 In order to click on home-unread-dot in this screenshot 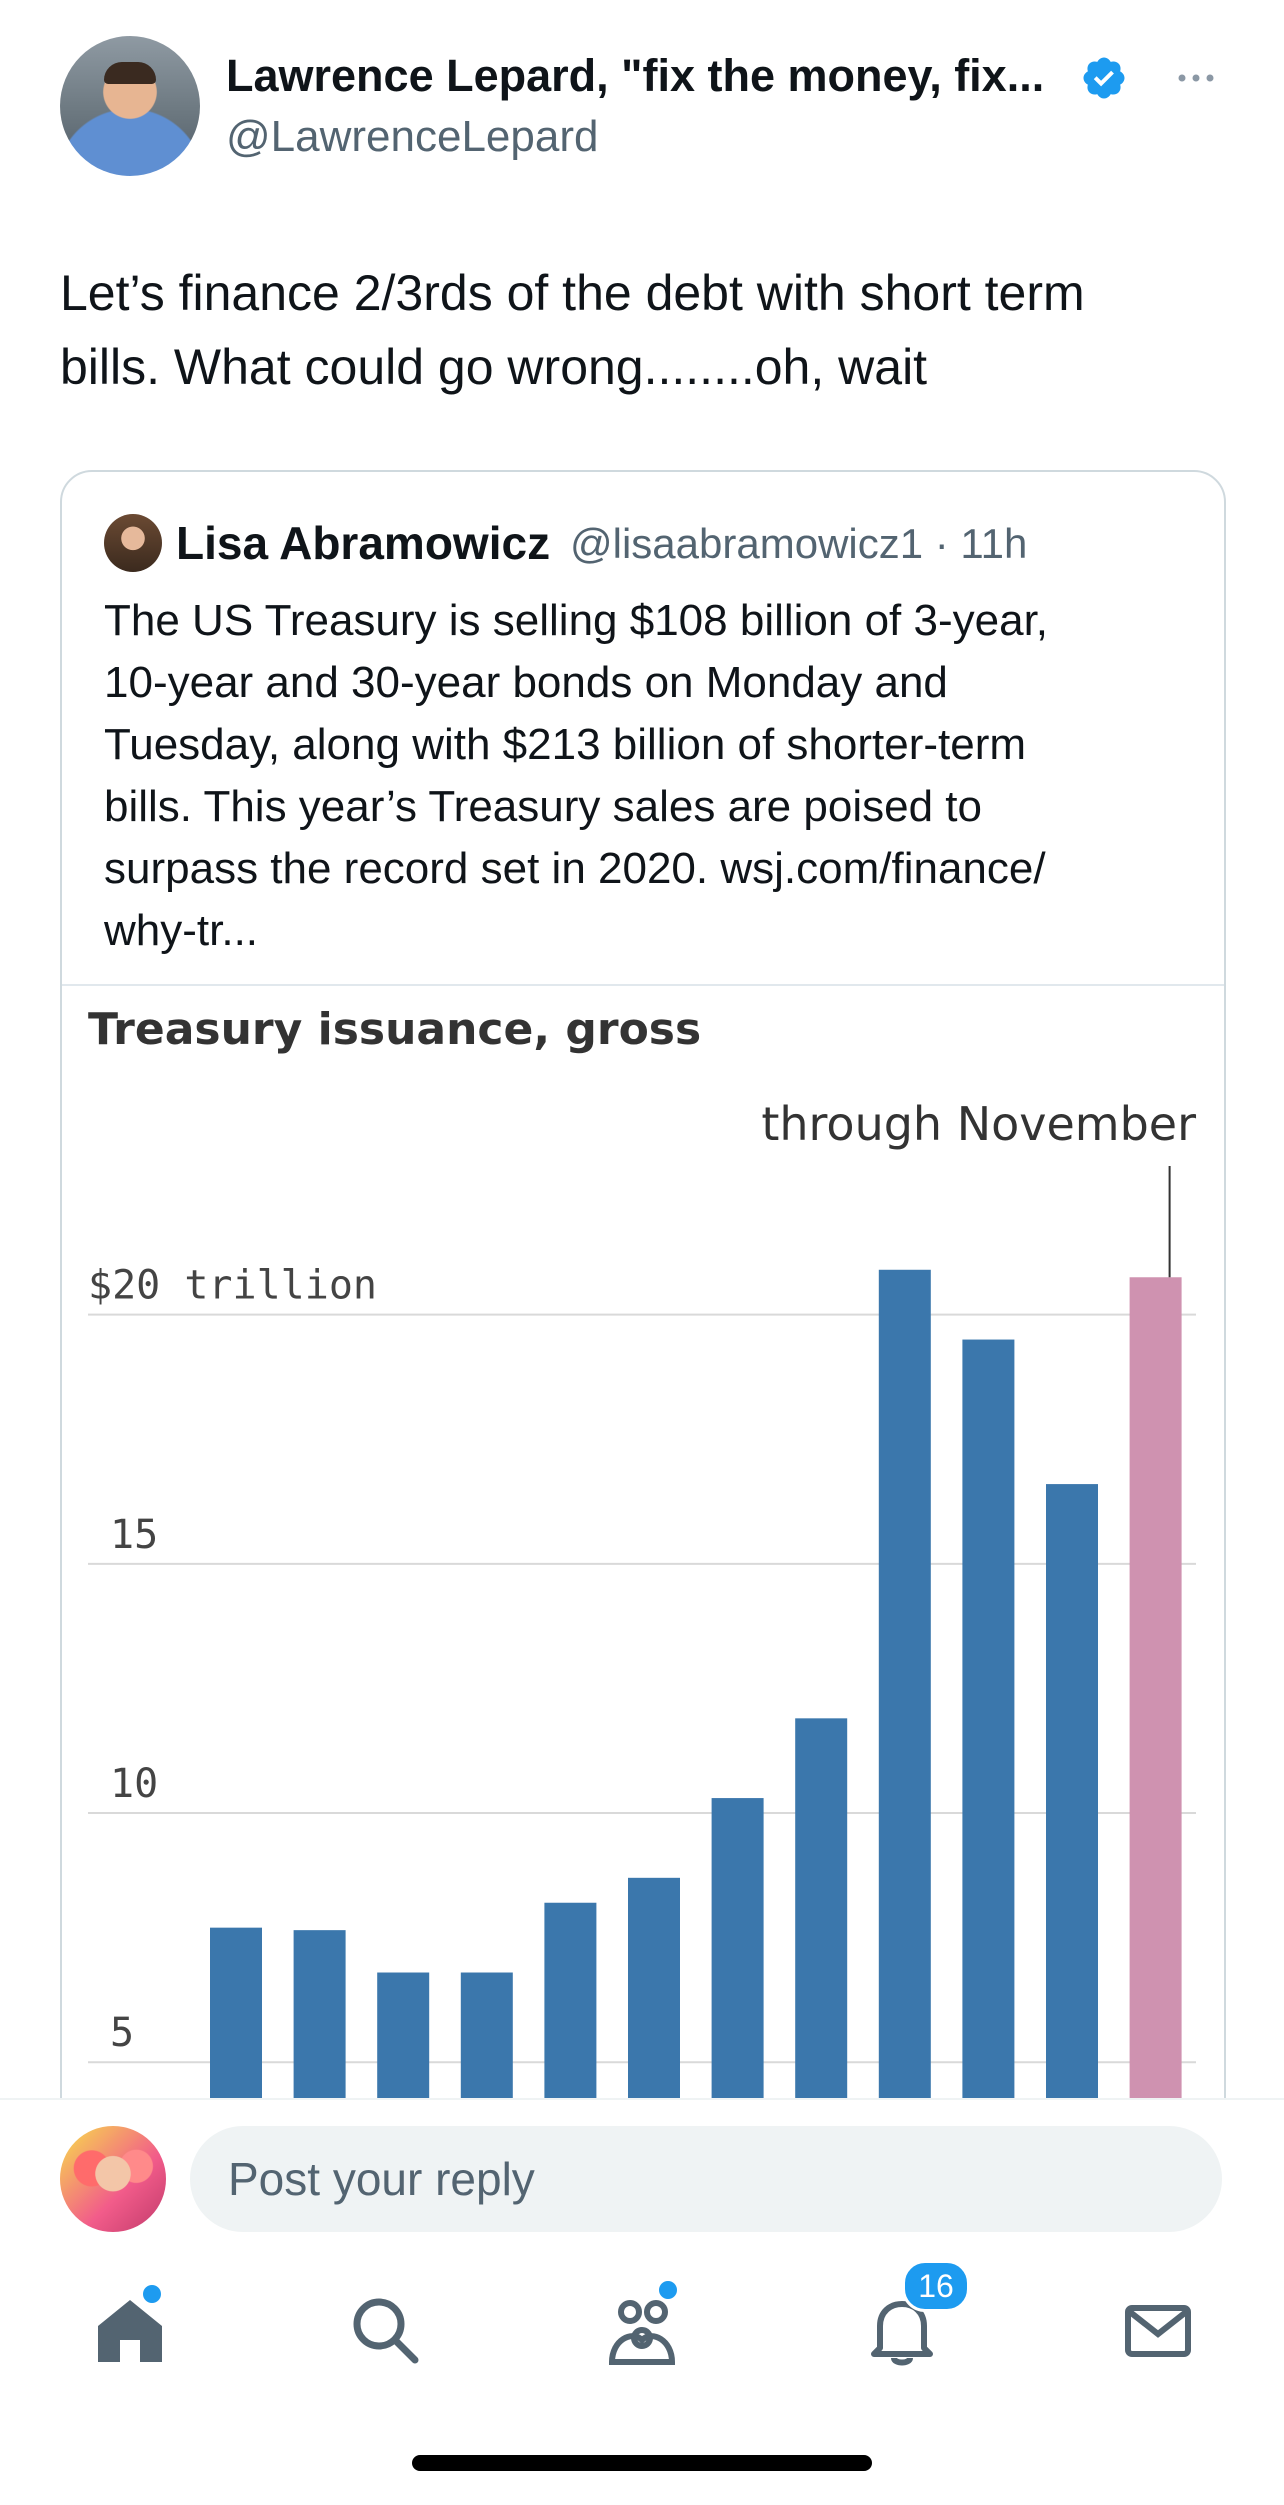, I will do `click(152, 2294)`.